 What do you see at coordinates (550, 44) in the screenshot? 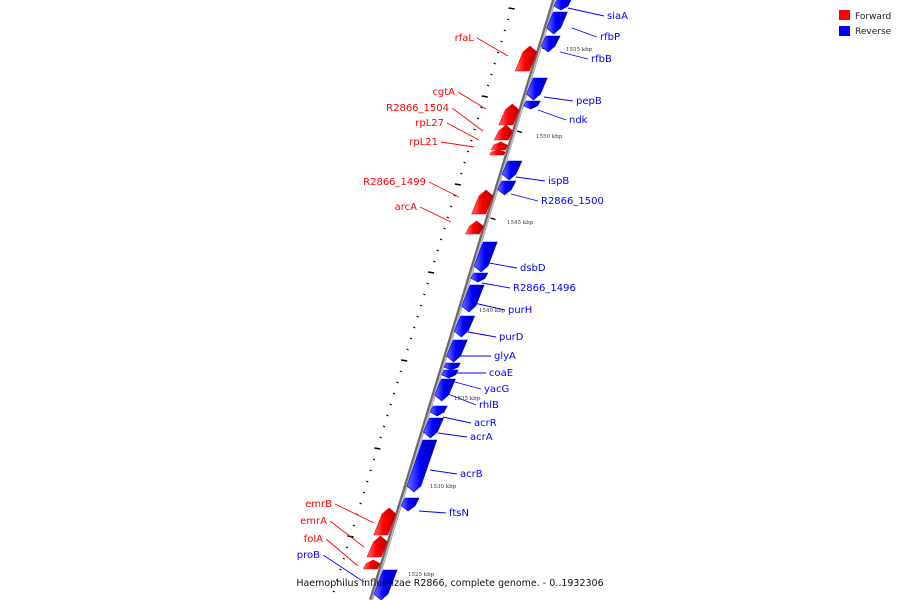
I see `gene-feature-rfbb` at bounding box center [550, 44].